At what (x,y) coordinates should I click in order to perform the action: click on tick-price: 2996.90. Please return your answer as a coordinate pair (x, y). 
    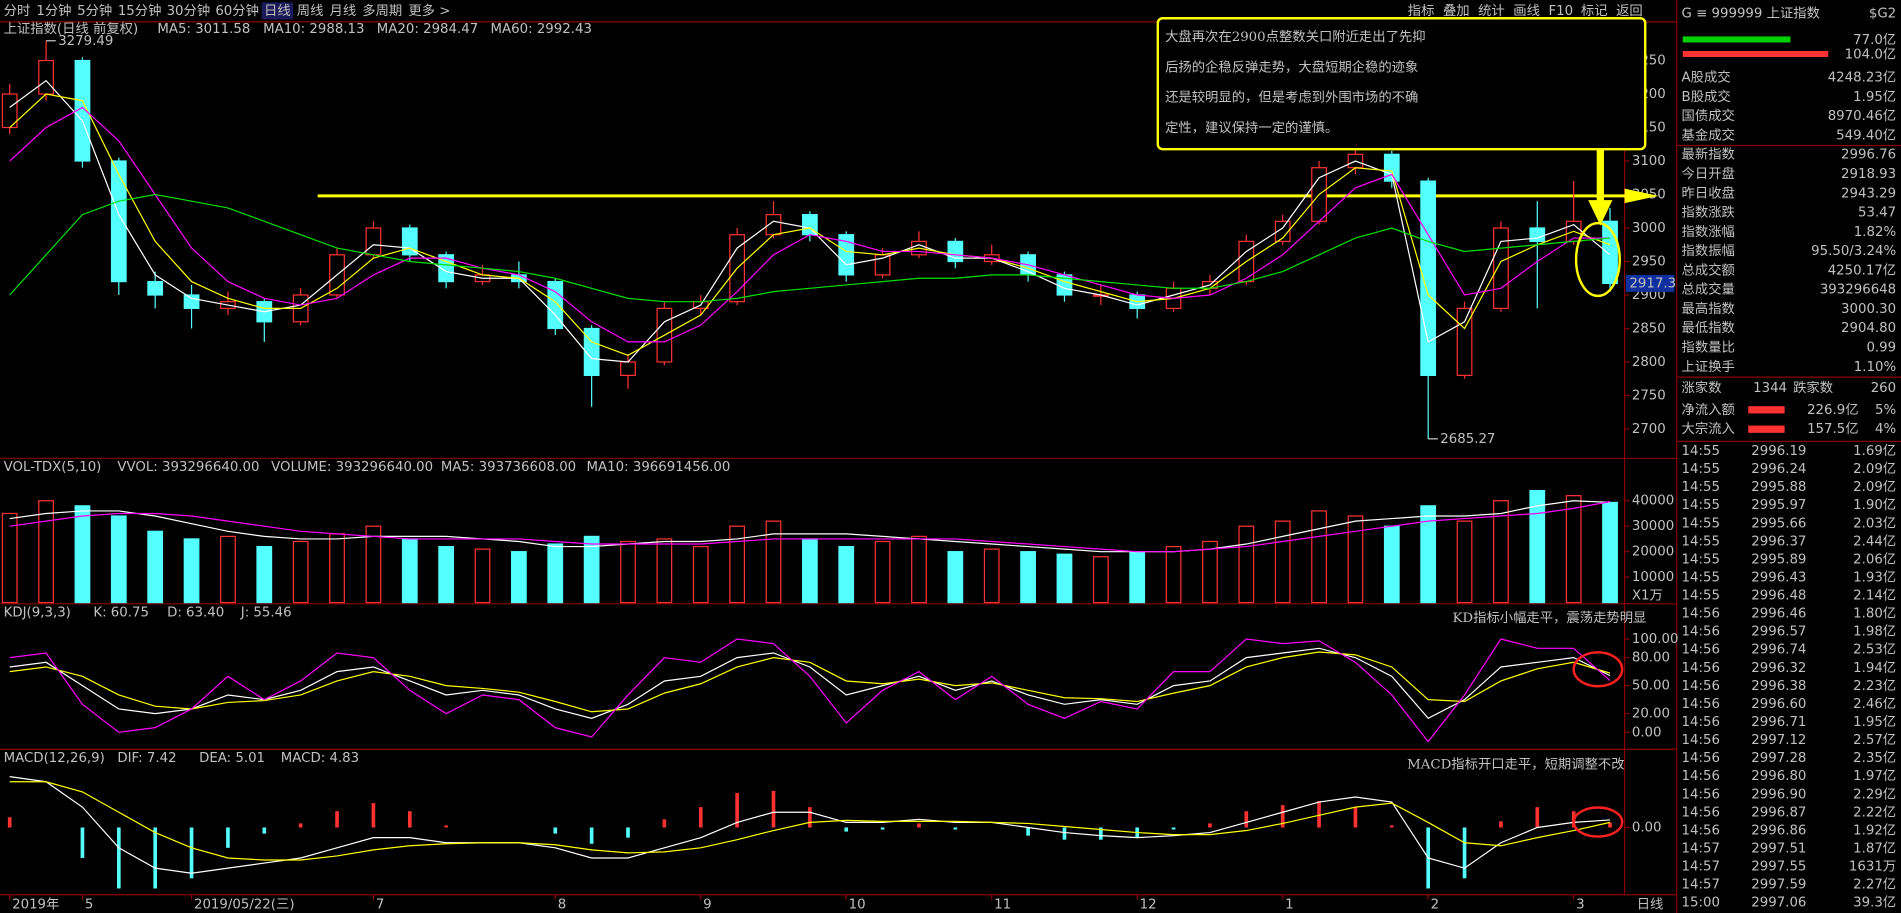
    Looking at the image, I should click on (1778, 794).